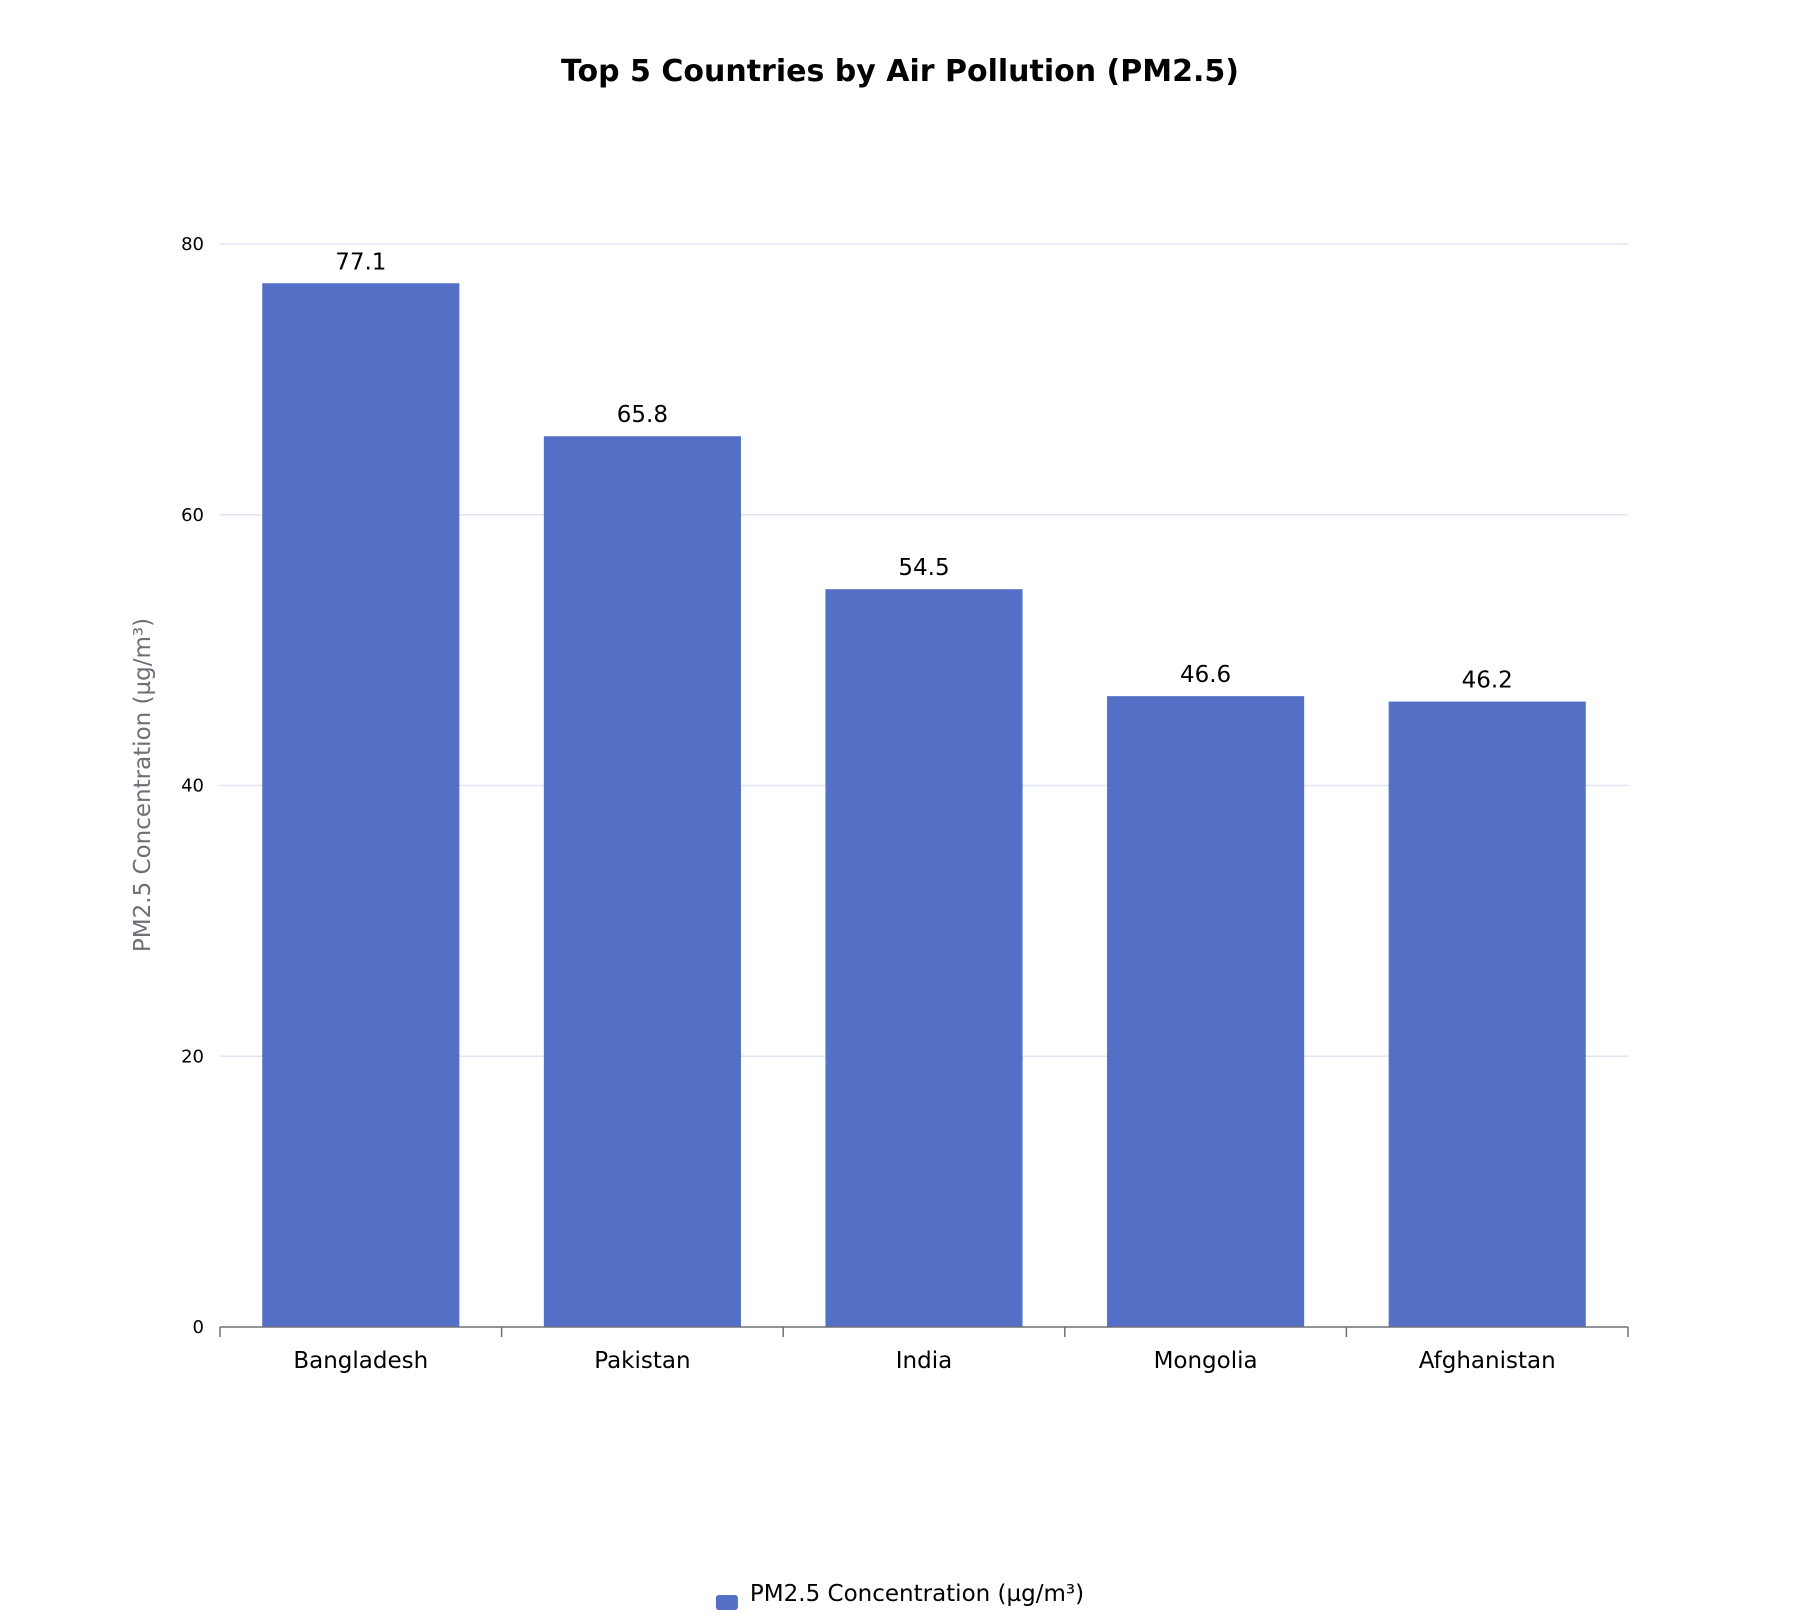 This screenshot has width=1800, height=1614. I want to click on y-tick-label: 0, so click(198, 1327).